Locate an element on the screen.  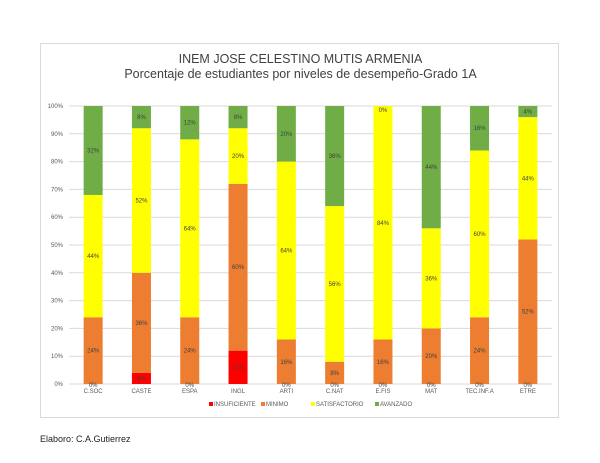
y-axis-ticks: 0% 10% 20% 30% 40% 50% 60% 70% 80% 90% 100% is located at coordinates (56, 246).